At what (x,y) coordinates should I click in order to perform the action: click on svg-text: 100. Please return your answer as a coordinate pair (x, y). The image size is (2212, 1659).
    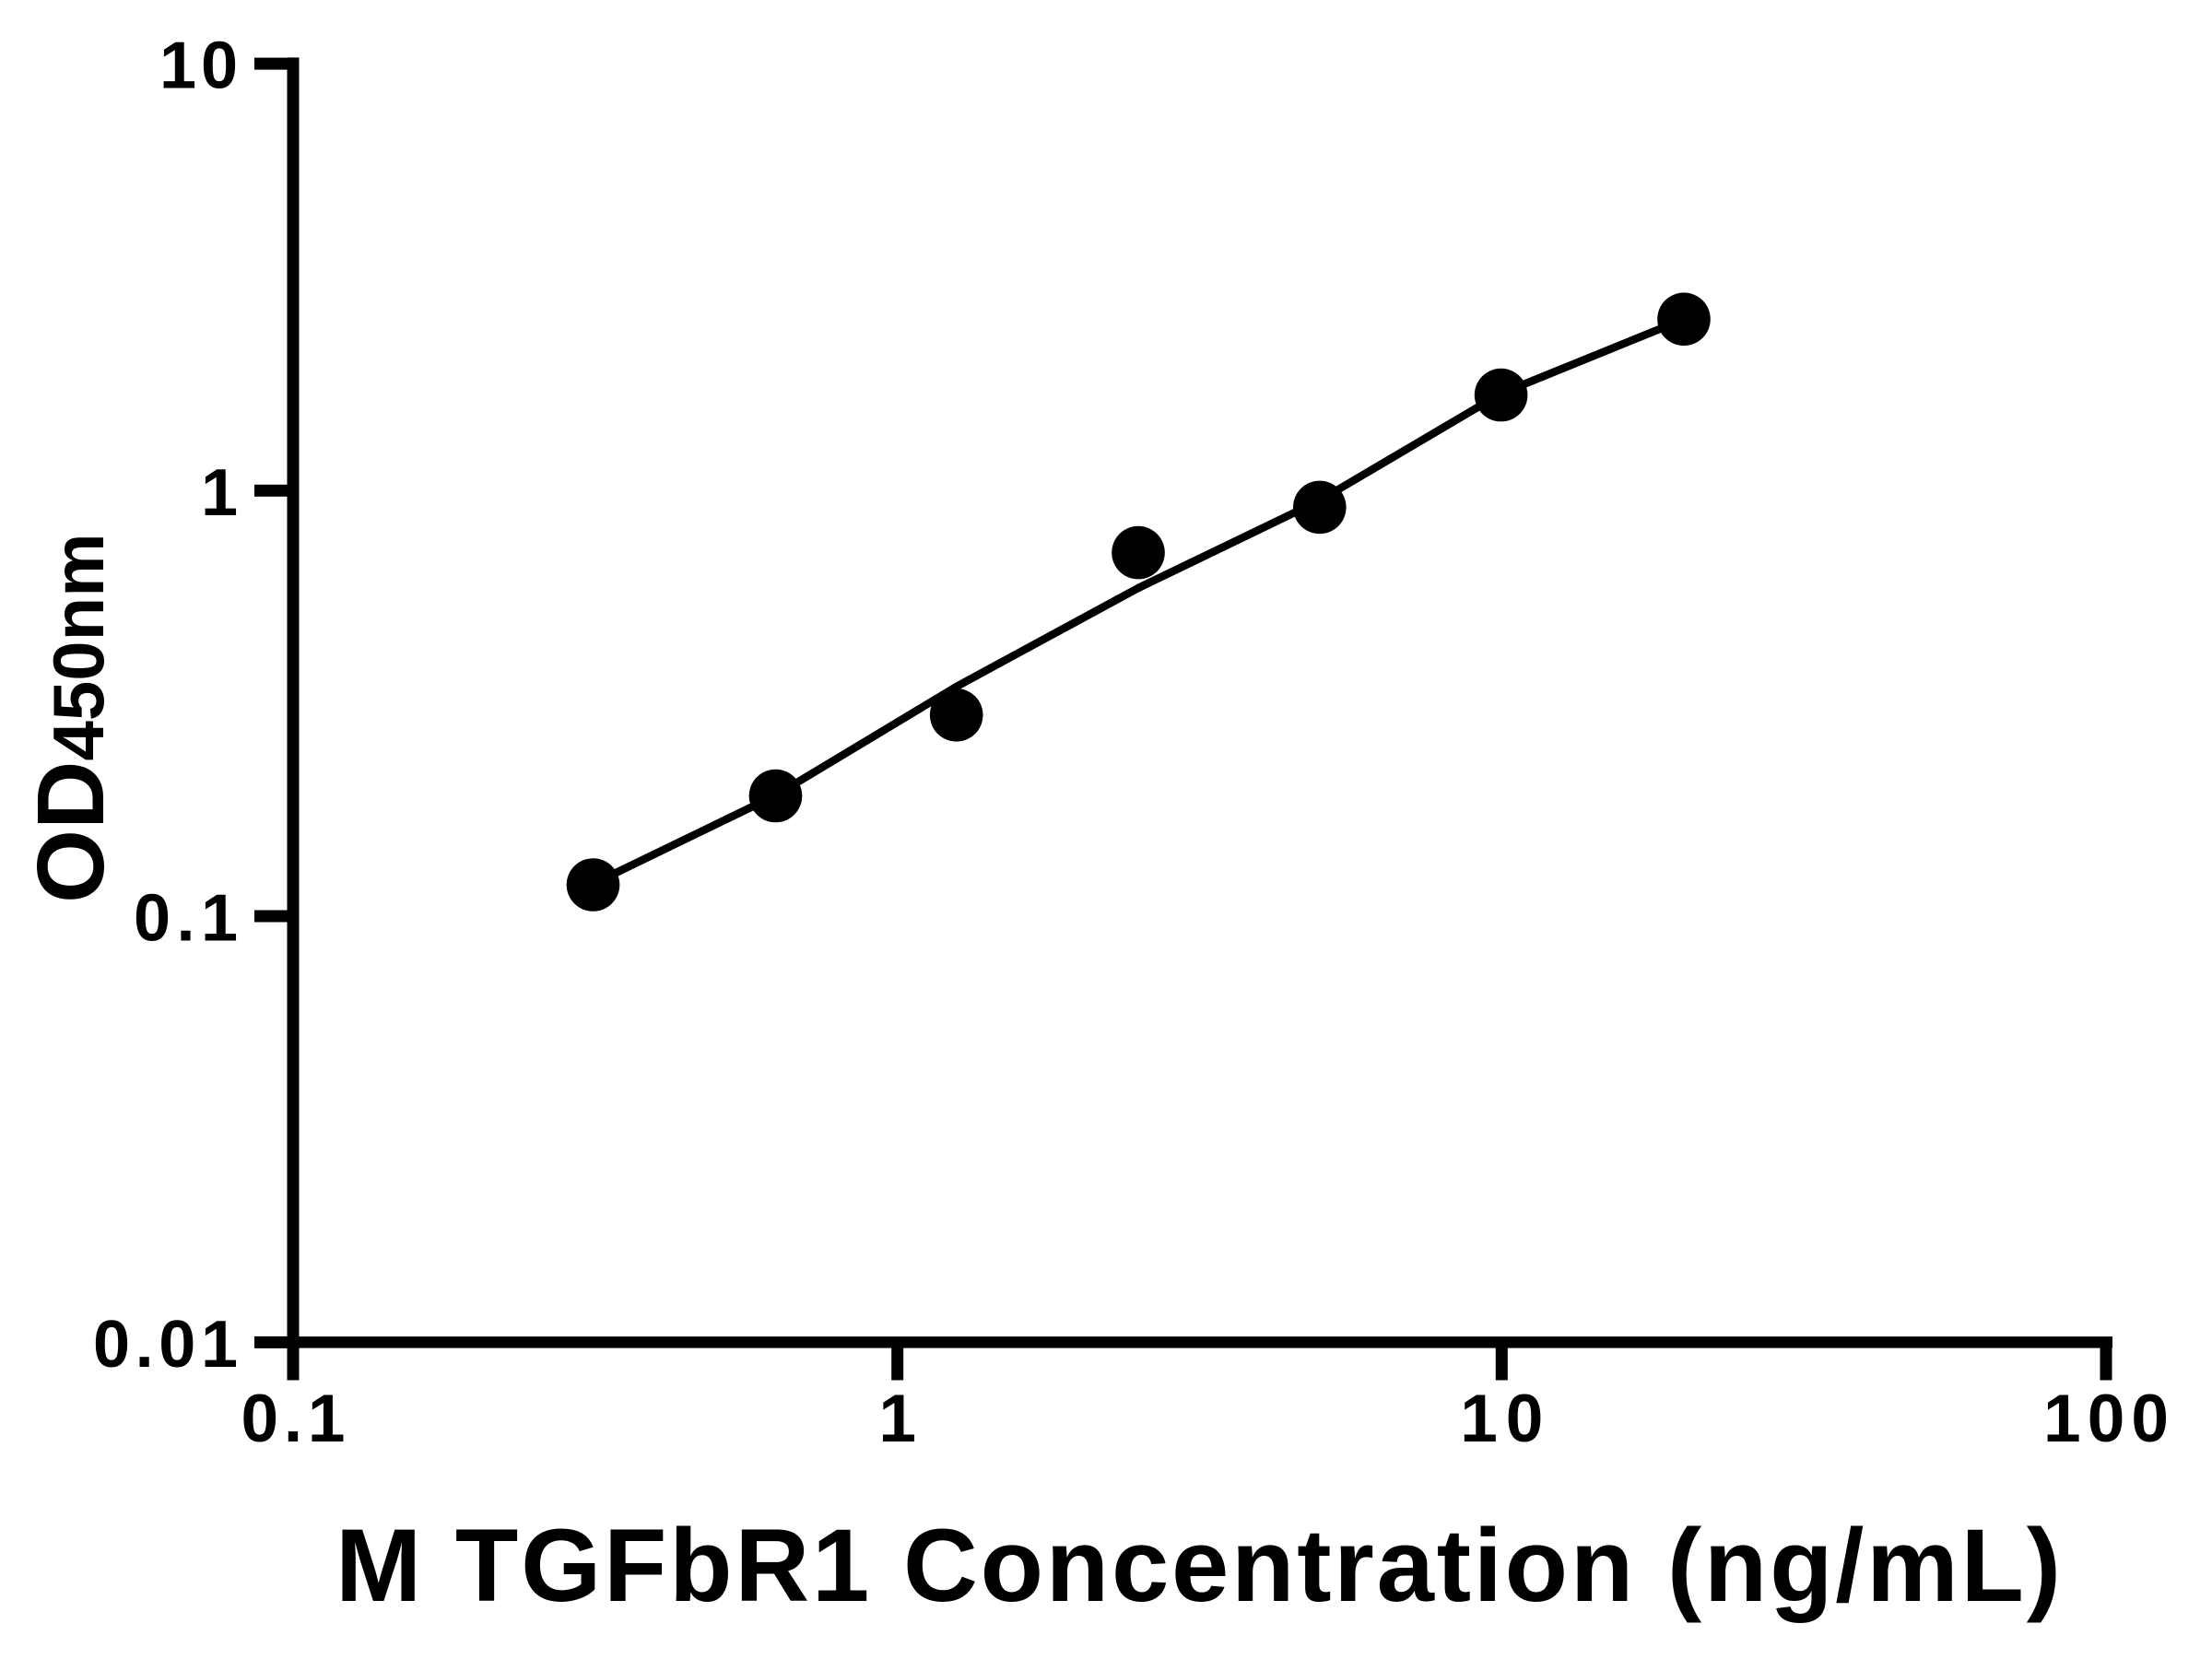
    Looking at the image, I should click on (2106, 1419).